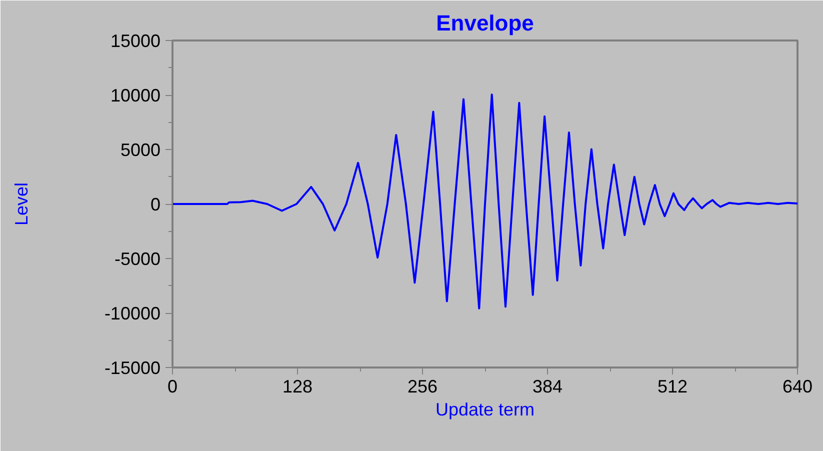 The image size is (823, 451). What do you see at coordinates (547, 386) in the screenshot?
I see `x-tick-label: 384` at bounding box center [547, 386].